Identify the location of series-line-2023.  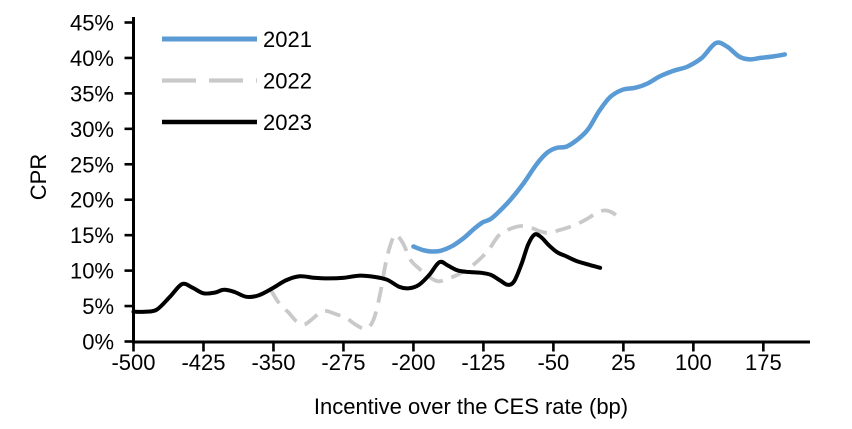
(367, 273).